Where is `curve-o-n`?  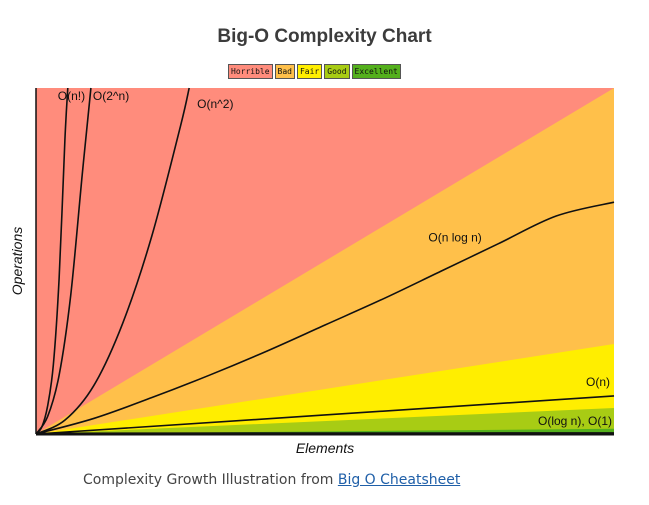
curve-o-n is located at coordinates (325, 415).